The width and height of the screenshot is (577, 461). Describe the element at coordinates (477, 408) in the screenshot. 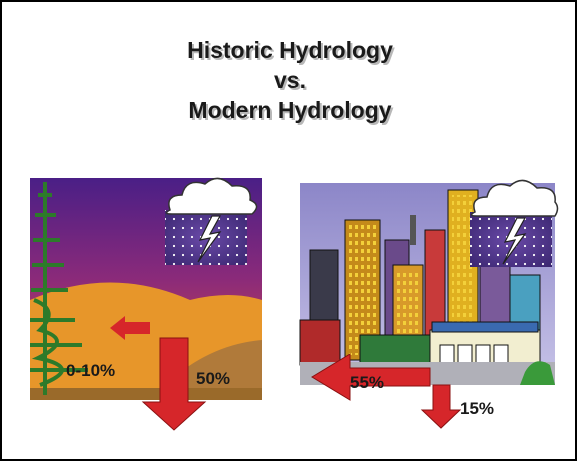

I see `infiltration-label: 15%` at that location.